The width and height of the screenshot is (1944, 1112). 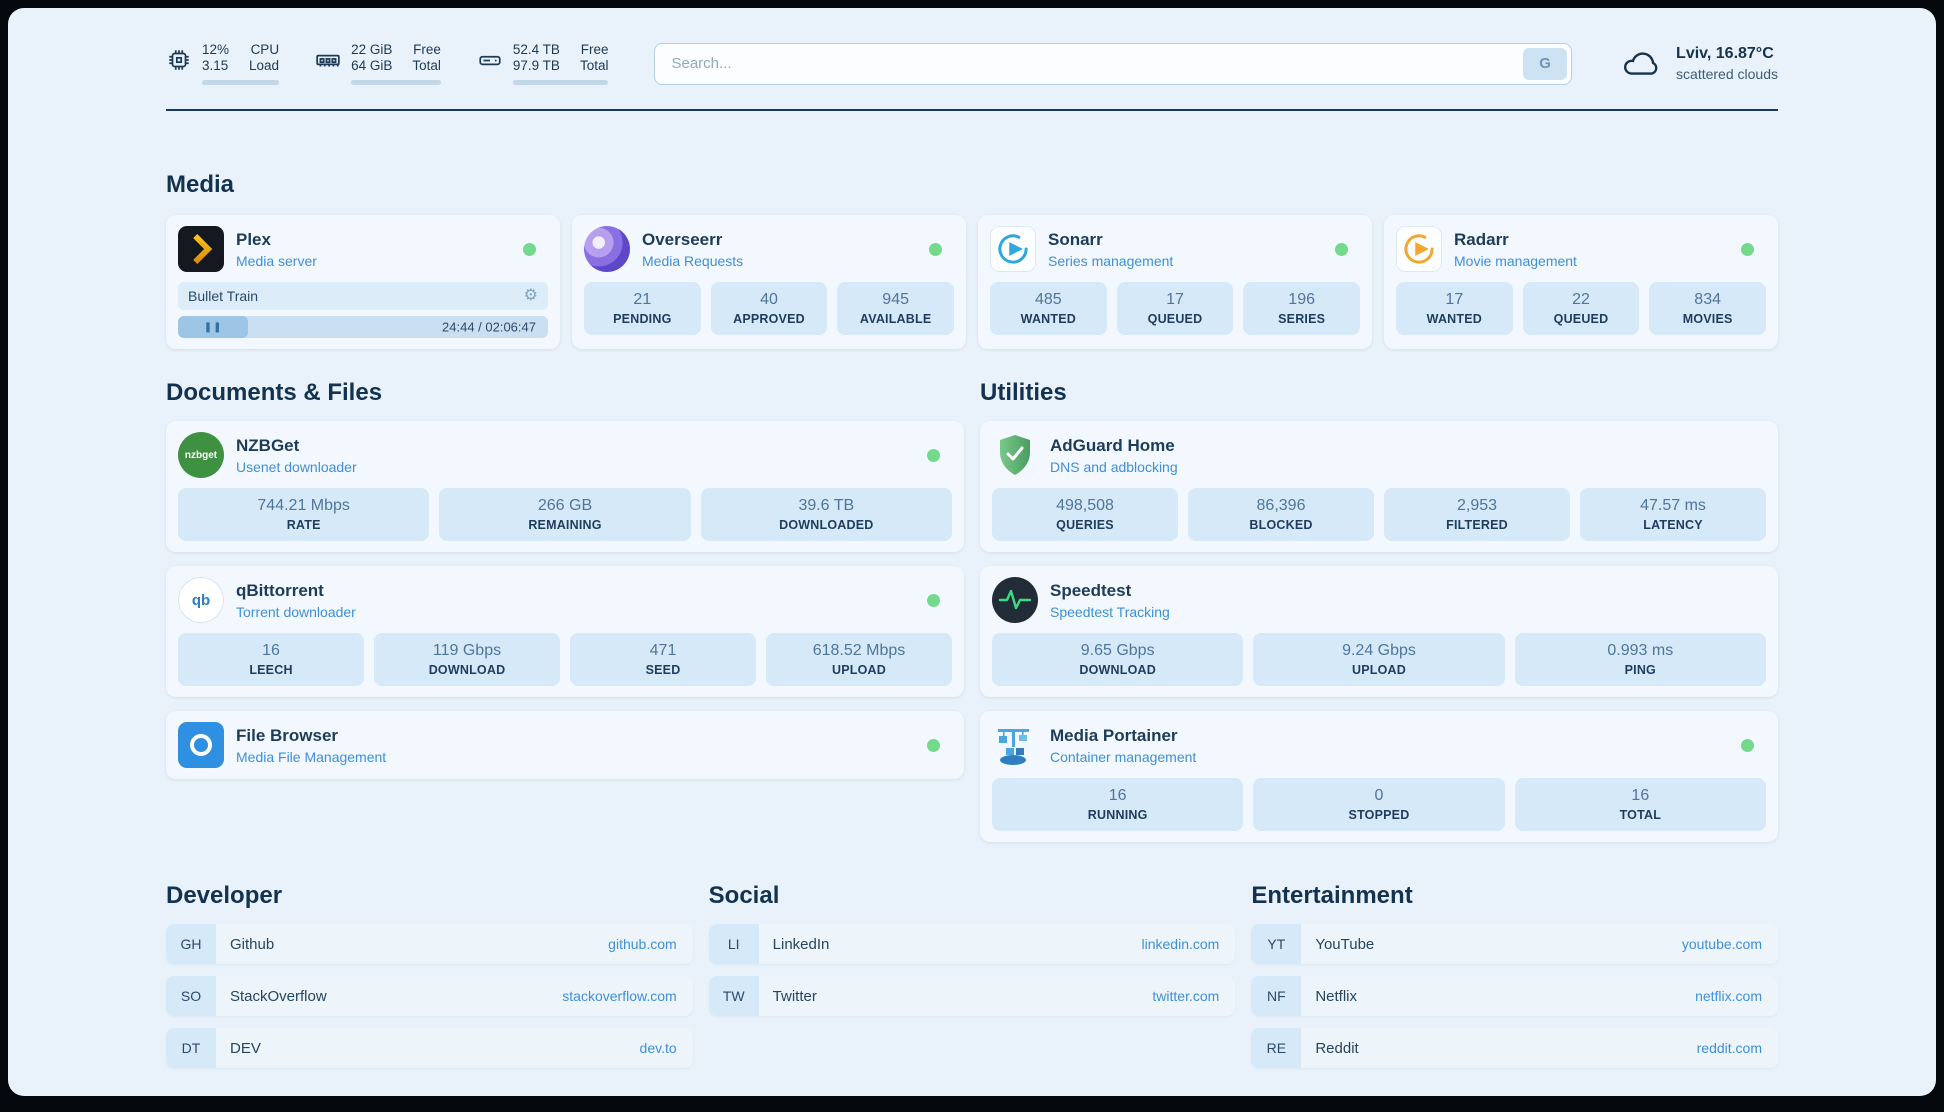 I want to click on stat: 9.24 Gbps UPLOAD, so click(x=1379, y=659).